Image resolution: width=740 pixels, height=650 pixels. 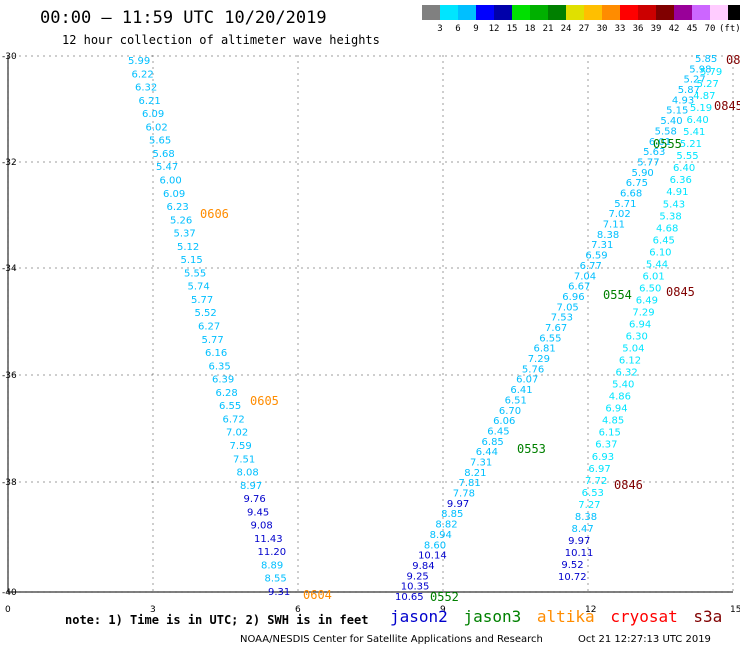 I want to click on swh-value: 6.06, so click(x=504, y=421).